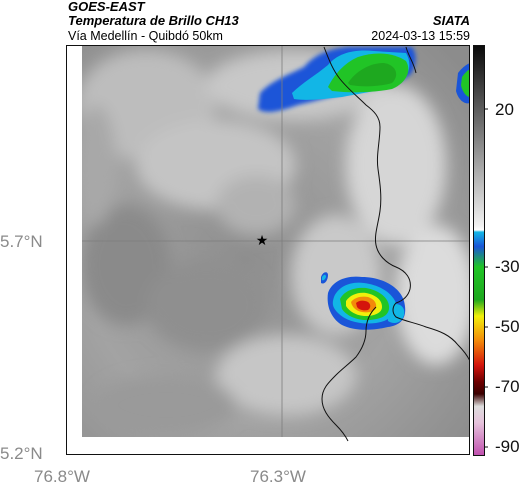 This screenshot has height=491, width=526. What do you see at coordinates (145, 36) in the screenshot?
I see `region-label: Vía Medellín - Quibdó 50km` at bounding box center [145, 36].